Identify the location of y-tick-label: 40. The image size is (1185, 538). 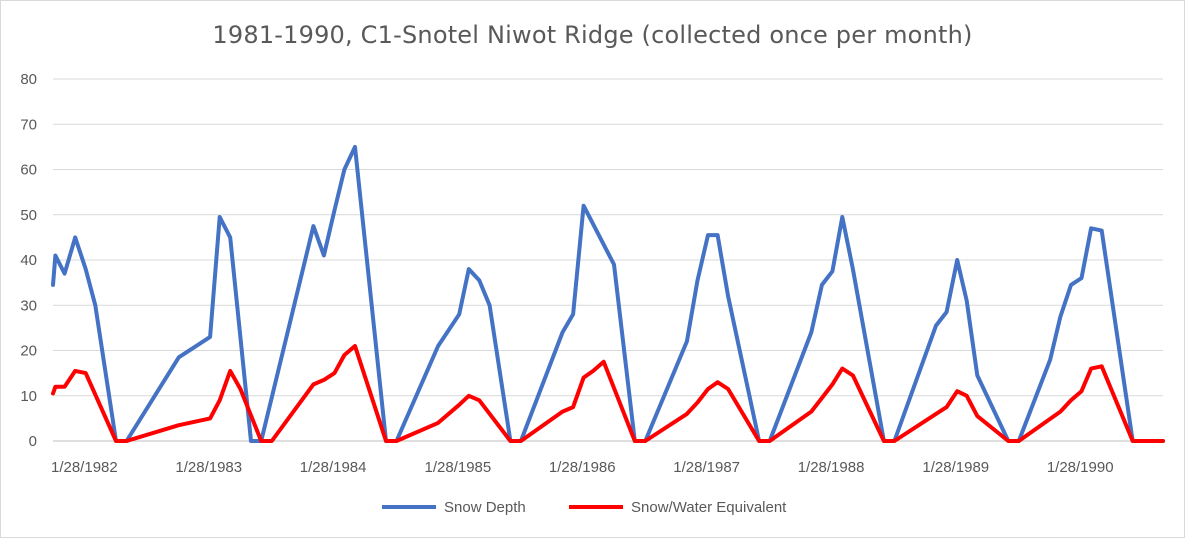
(28, 260).